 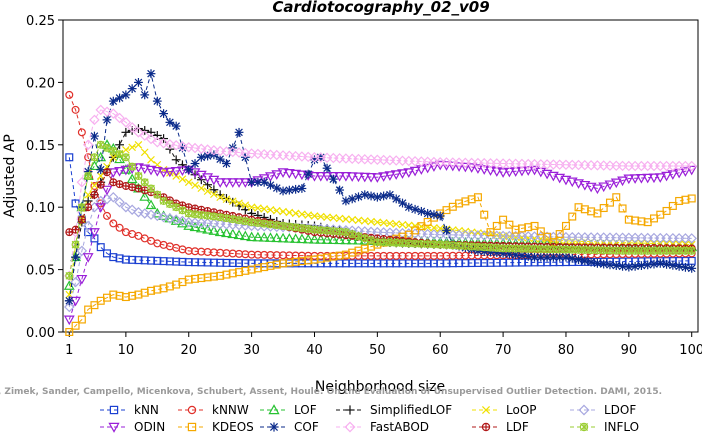 I want to click on legend-marker, so click(x=486, y=410).